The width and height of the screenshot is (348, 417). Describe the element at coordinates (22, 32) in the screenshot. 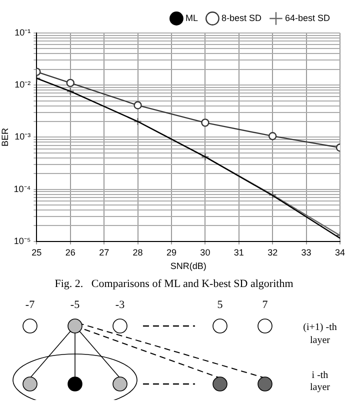

I see `y-tick-label: 10⁻¹` at that location.